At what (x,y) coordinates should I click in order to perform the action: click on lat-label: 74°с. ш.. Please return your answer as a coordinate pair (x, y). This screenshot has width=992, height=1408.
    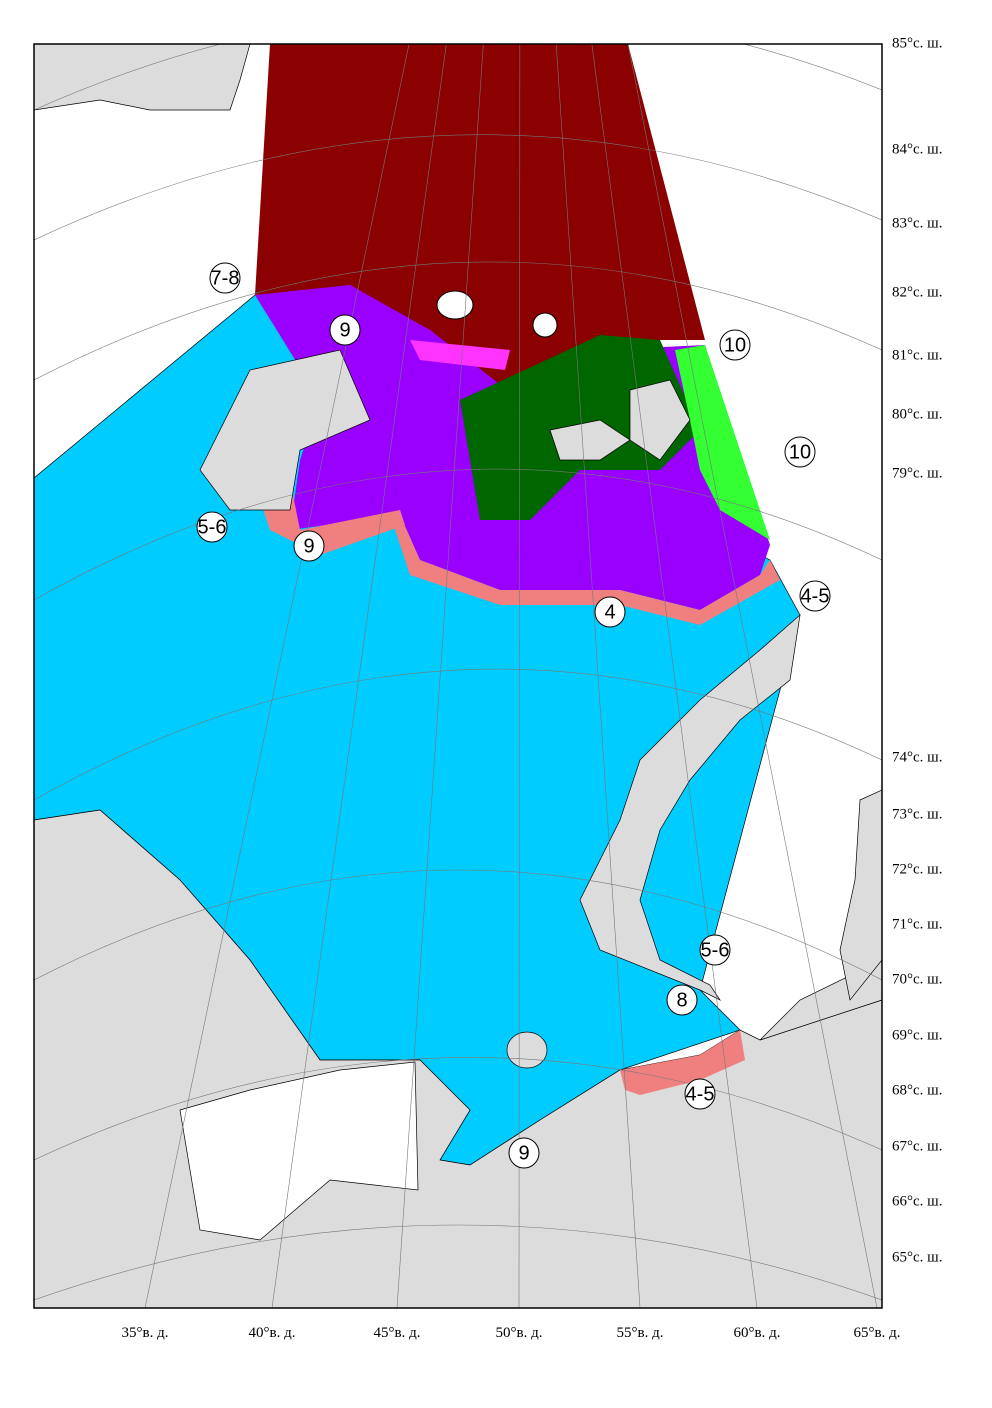
    Looking at the image, I should click on (917, 757).